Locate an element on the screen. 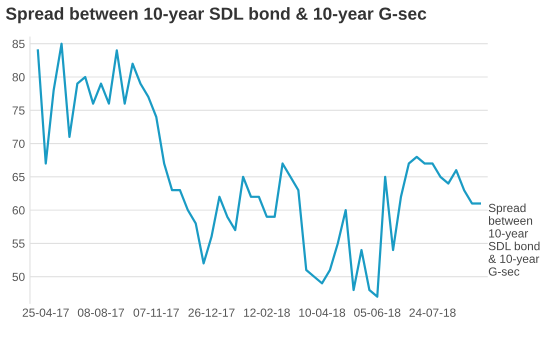 Image resolution: width=545 pixels, height=337 pixels. series-label: Spread between 10-year SDL bond & 10-year G-sec is located at coordinates (514, 239).